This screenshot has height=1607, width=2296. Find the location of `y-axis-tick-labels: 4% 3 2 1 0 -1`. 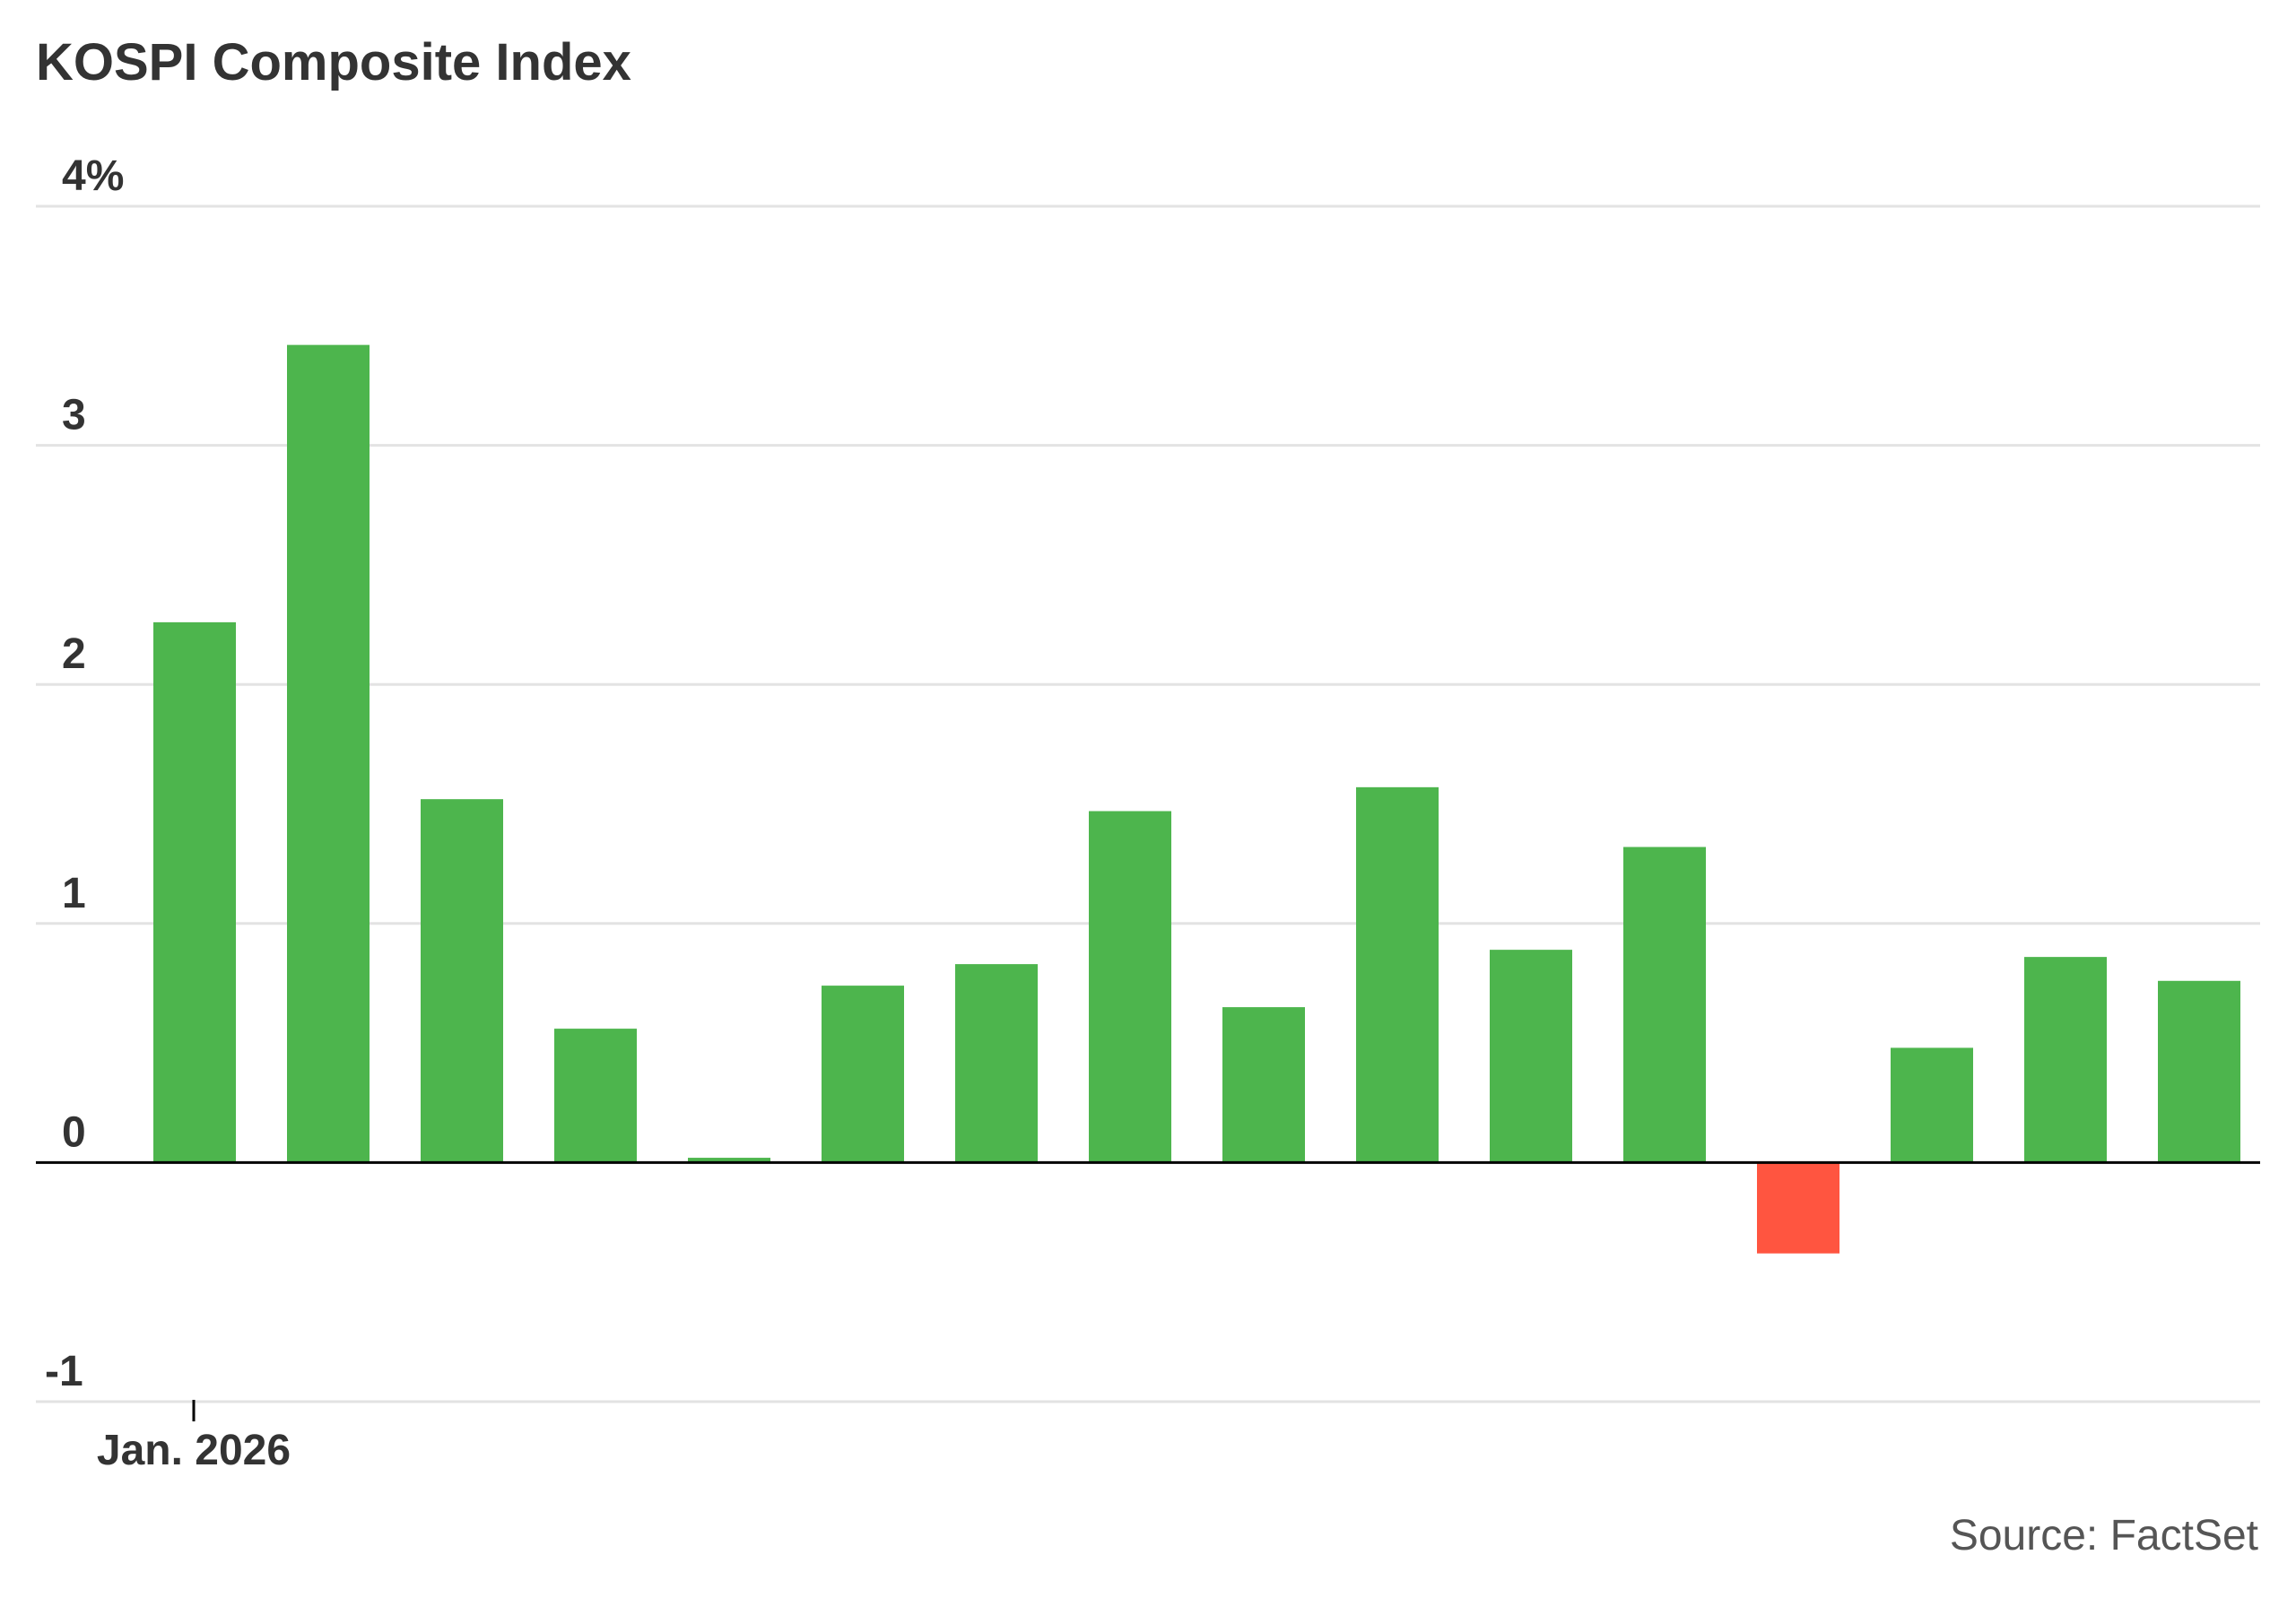

y-axis-tick-labels: 4% 3 2 1 0 -1 is located at coordinates (84, 774).